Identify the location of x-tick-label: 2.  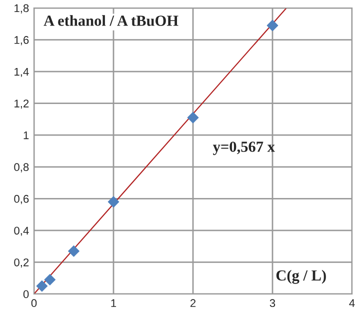
(193, 303).